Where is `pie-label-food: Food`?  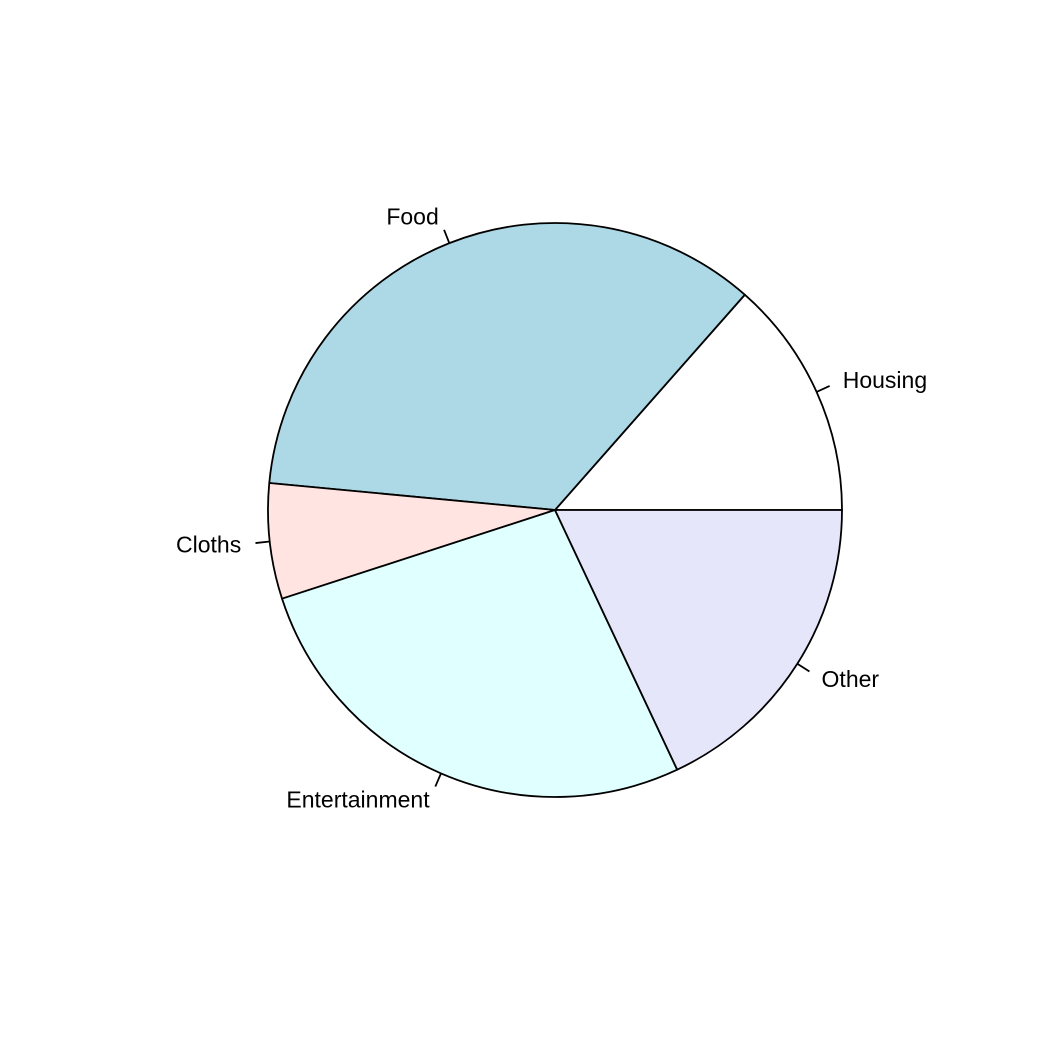 pie-label-food: Food is located at coordinates (412, 216).